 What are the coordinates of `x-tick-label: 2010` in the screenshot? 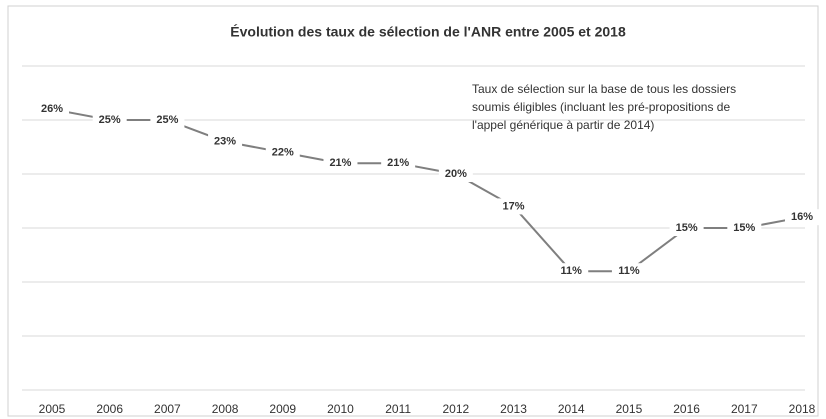 It's located at (340, 409).